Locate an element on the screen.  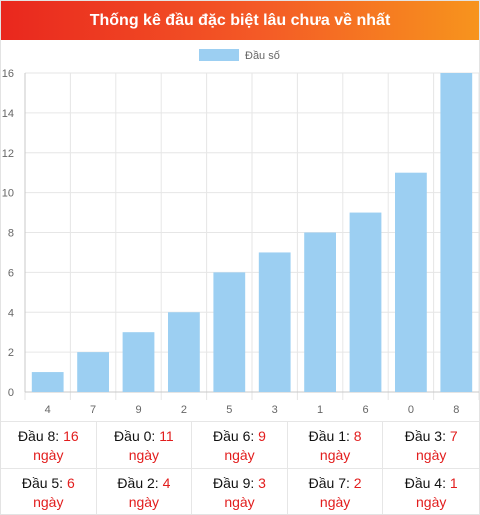
y-tick-label: 0 is located at coordinates (11, 393).